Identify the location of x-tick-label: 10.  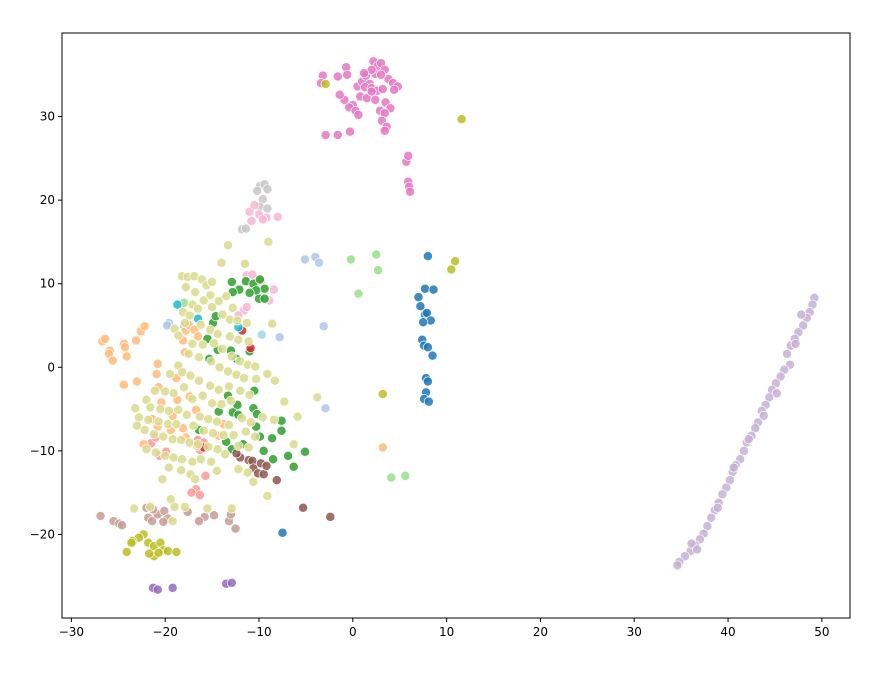
(446, 632).